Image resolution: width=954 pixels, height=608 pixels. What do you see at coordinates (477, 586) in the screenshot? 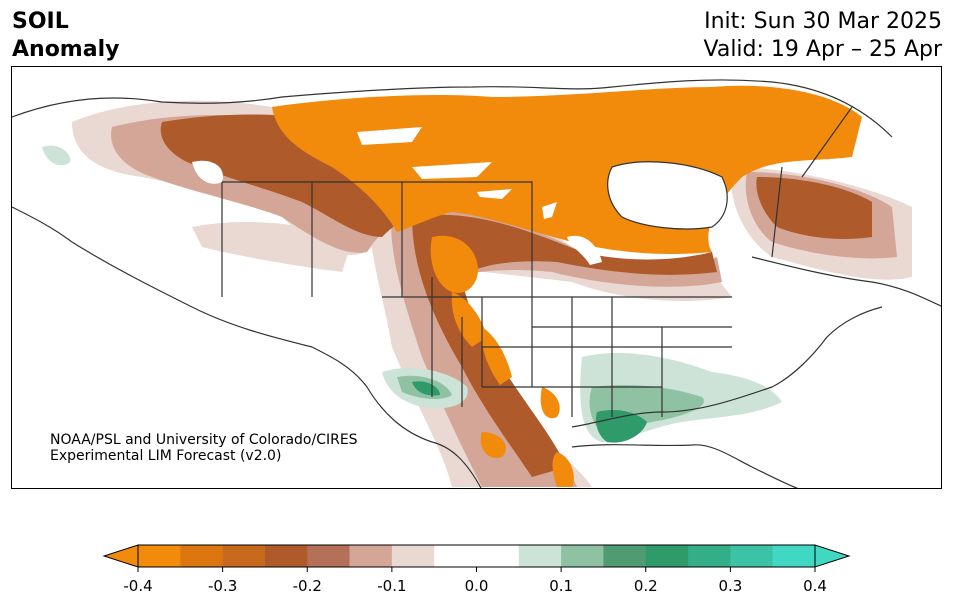
I see `colorbar-tick-label: 0.0` at bounding box center [477, 586].